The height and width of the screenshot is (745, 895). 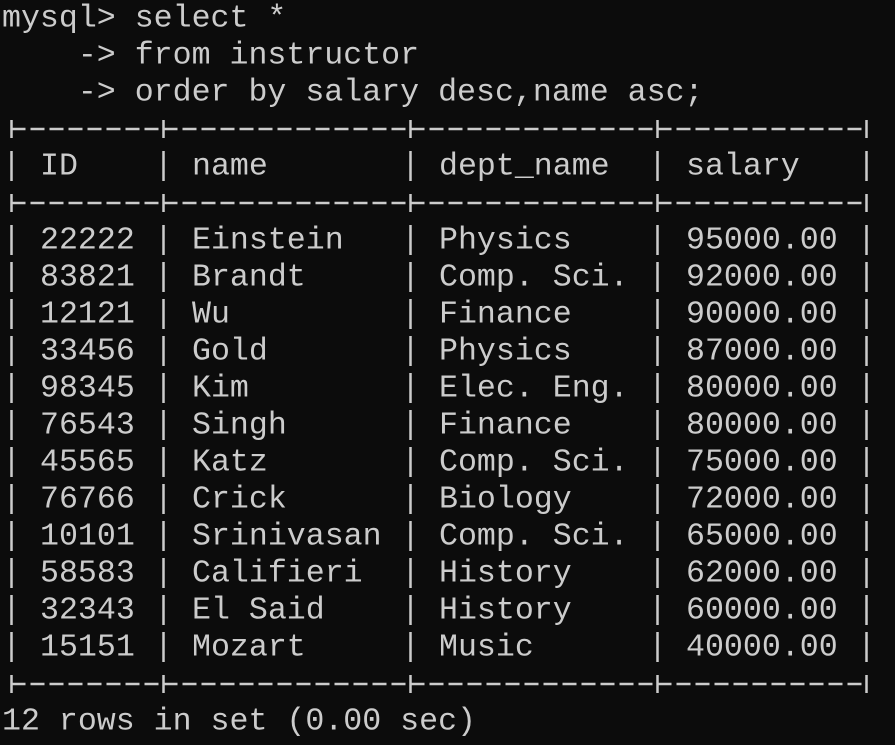 What do you see at coordinates (762, 314) in the screenshot?
I see `table-cell: 90000.00` at bounding box center [762, 314].